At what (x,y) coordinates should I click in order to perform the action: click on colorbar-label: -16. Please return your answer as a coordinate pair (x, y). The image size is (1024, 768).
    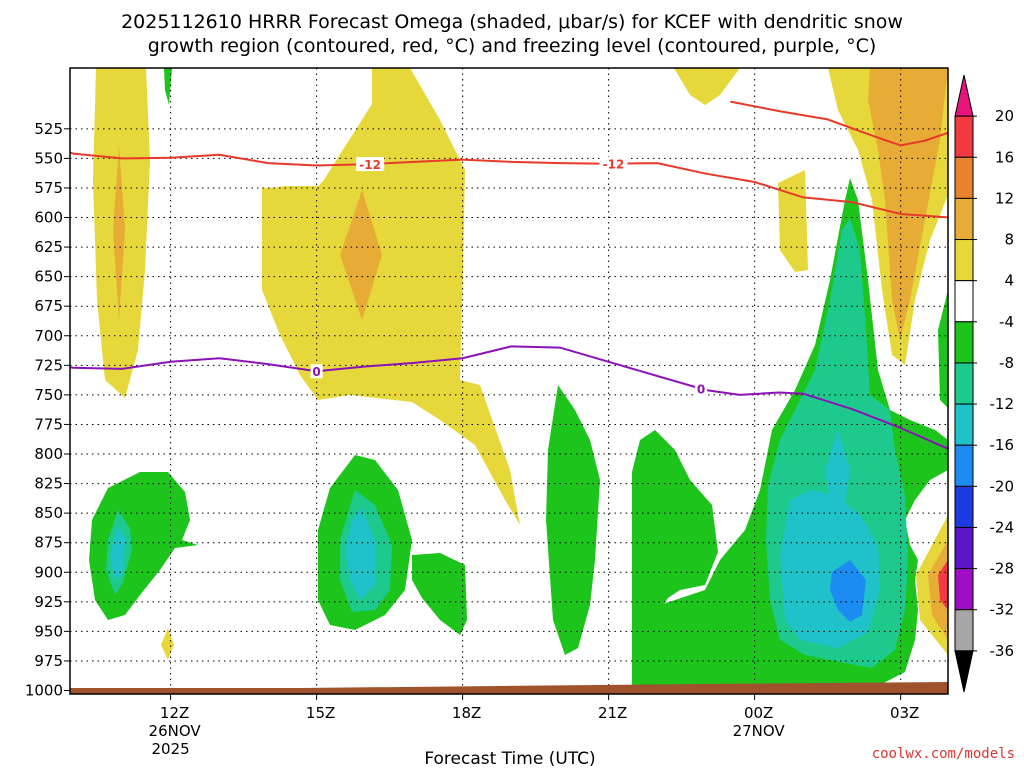
    Looking at the image, I should click on (1002, 445).